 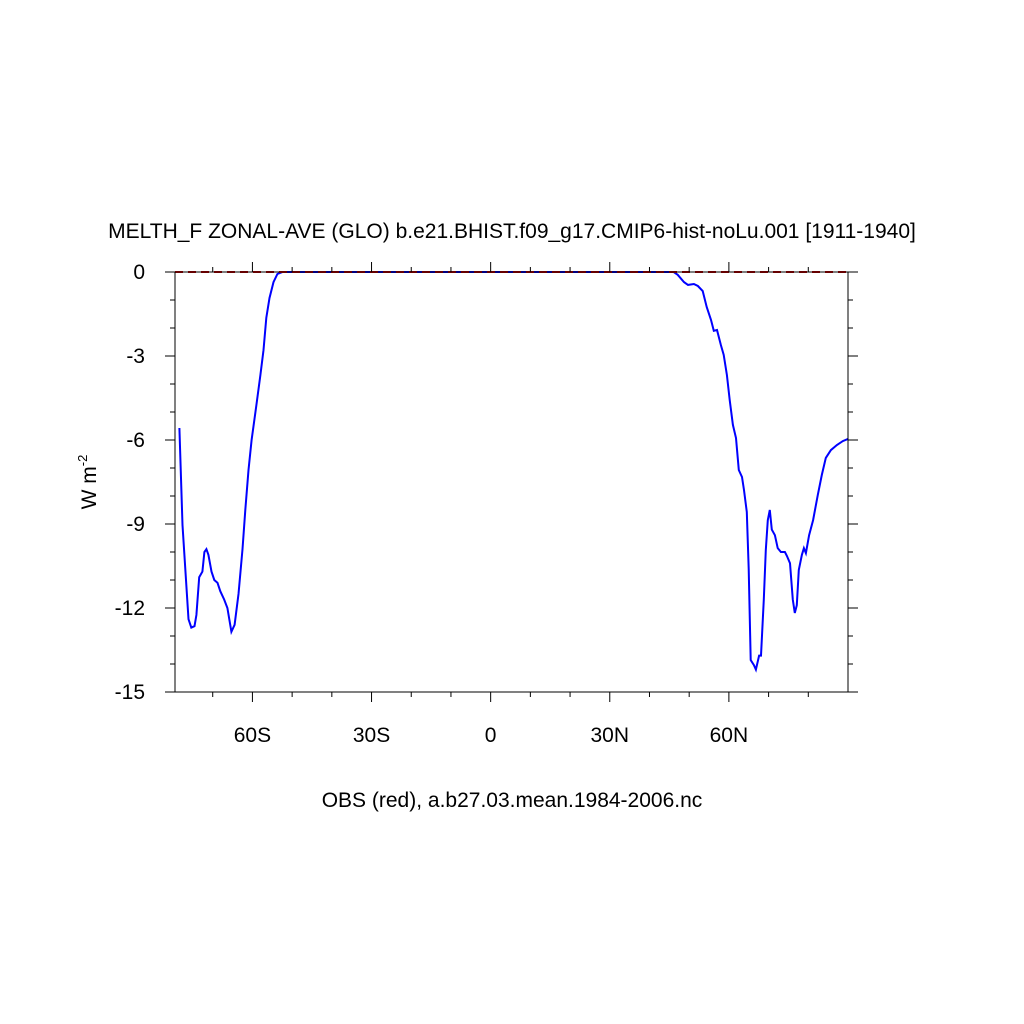 What do you see at coordinates (135, 356) in the screenshot?
I see `y-tick-label: -3` at bounding box center [135, 356].